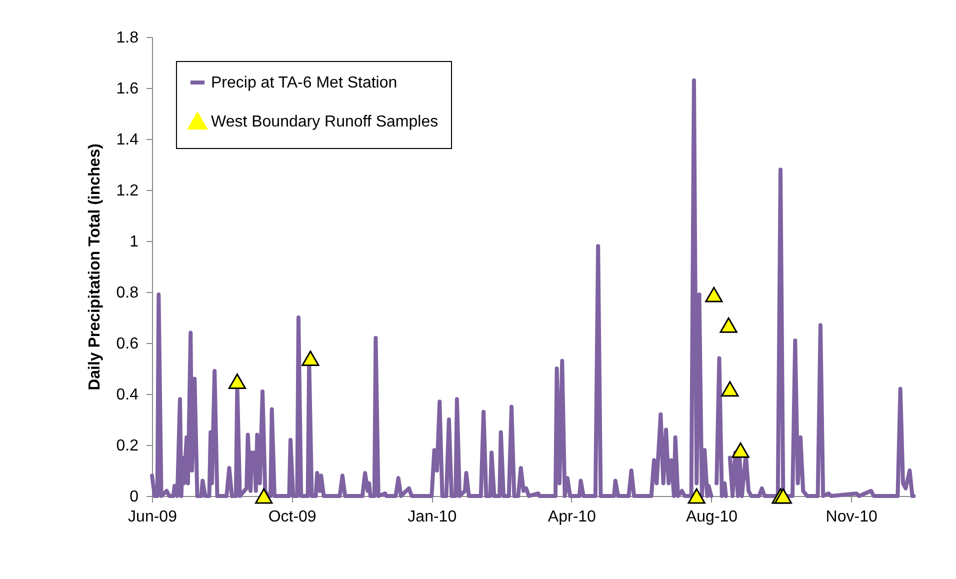  I want to click on y-tick-label: 0.2, so click(127, 446).